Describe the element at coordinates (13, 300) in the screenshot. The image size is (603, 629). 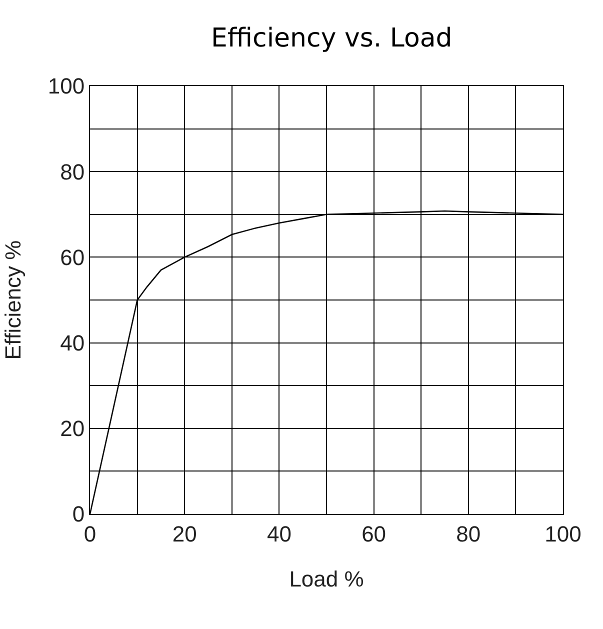
I see `y-axis-title: Efficiency %` at that location.